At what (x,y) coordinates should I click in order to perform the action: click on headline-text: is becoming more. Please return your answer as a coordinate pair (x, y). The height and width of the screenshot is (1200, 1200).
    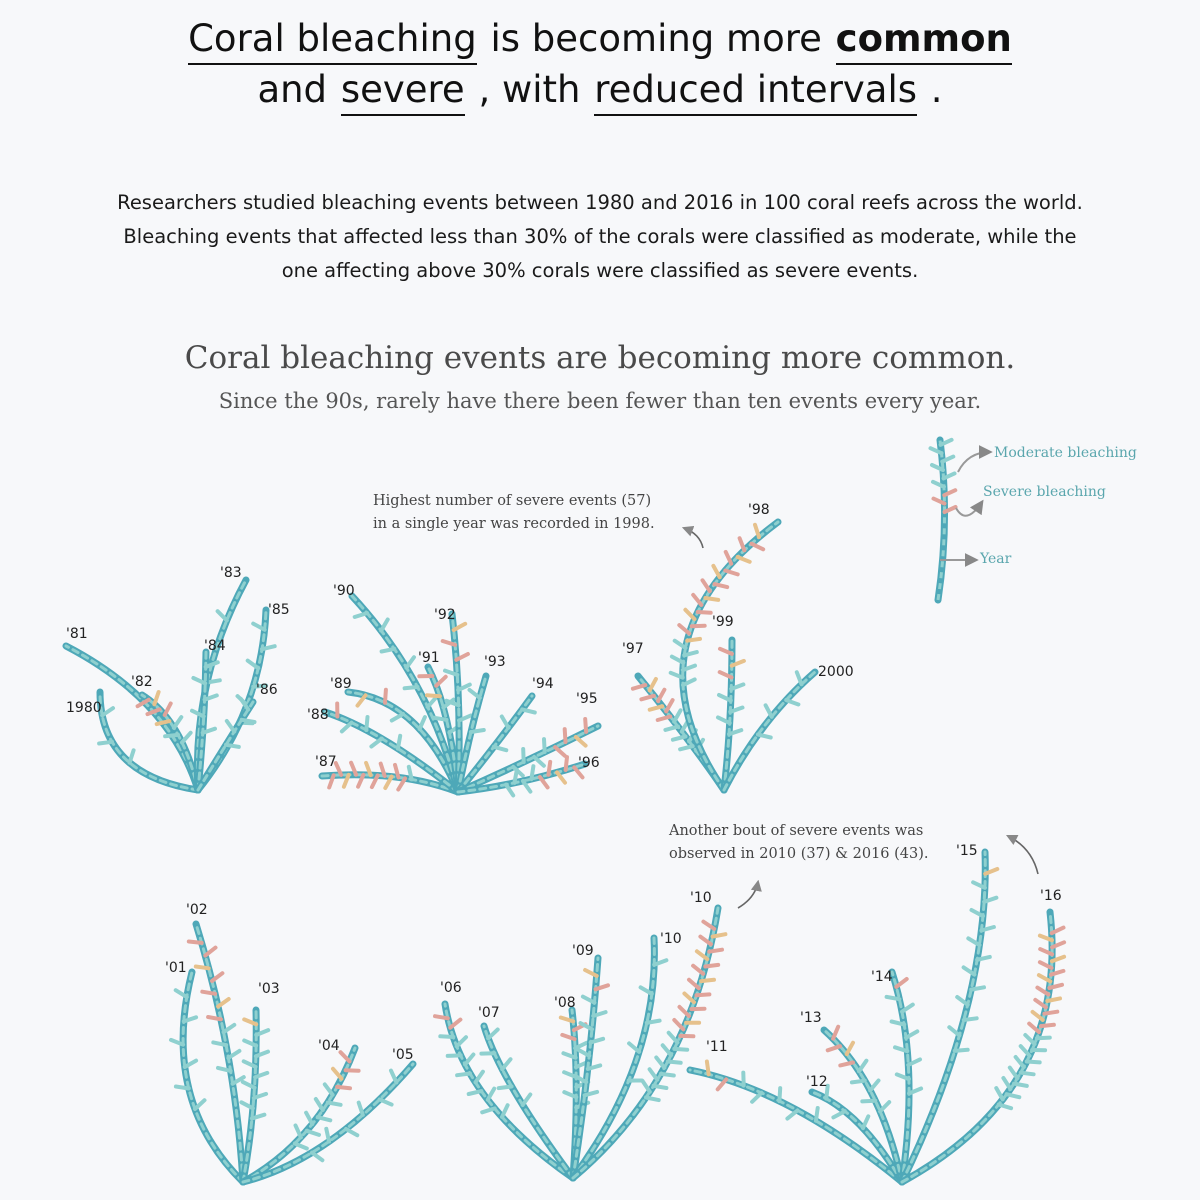
    Looking at the image, I should click on (656, 38).